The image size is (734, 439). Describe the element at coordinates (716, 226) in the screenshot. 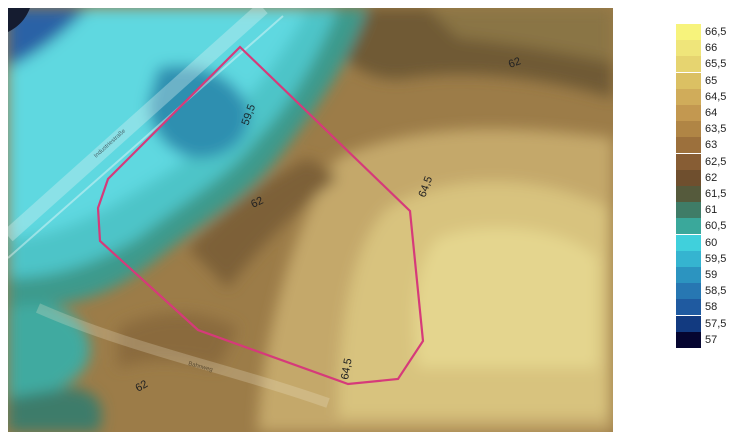

I see `legend-label: 60,5` at that location.